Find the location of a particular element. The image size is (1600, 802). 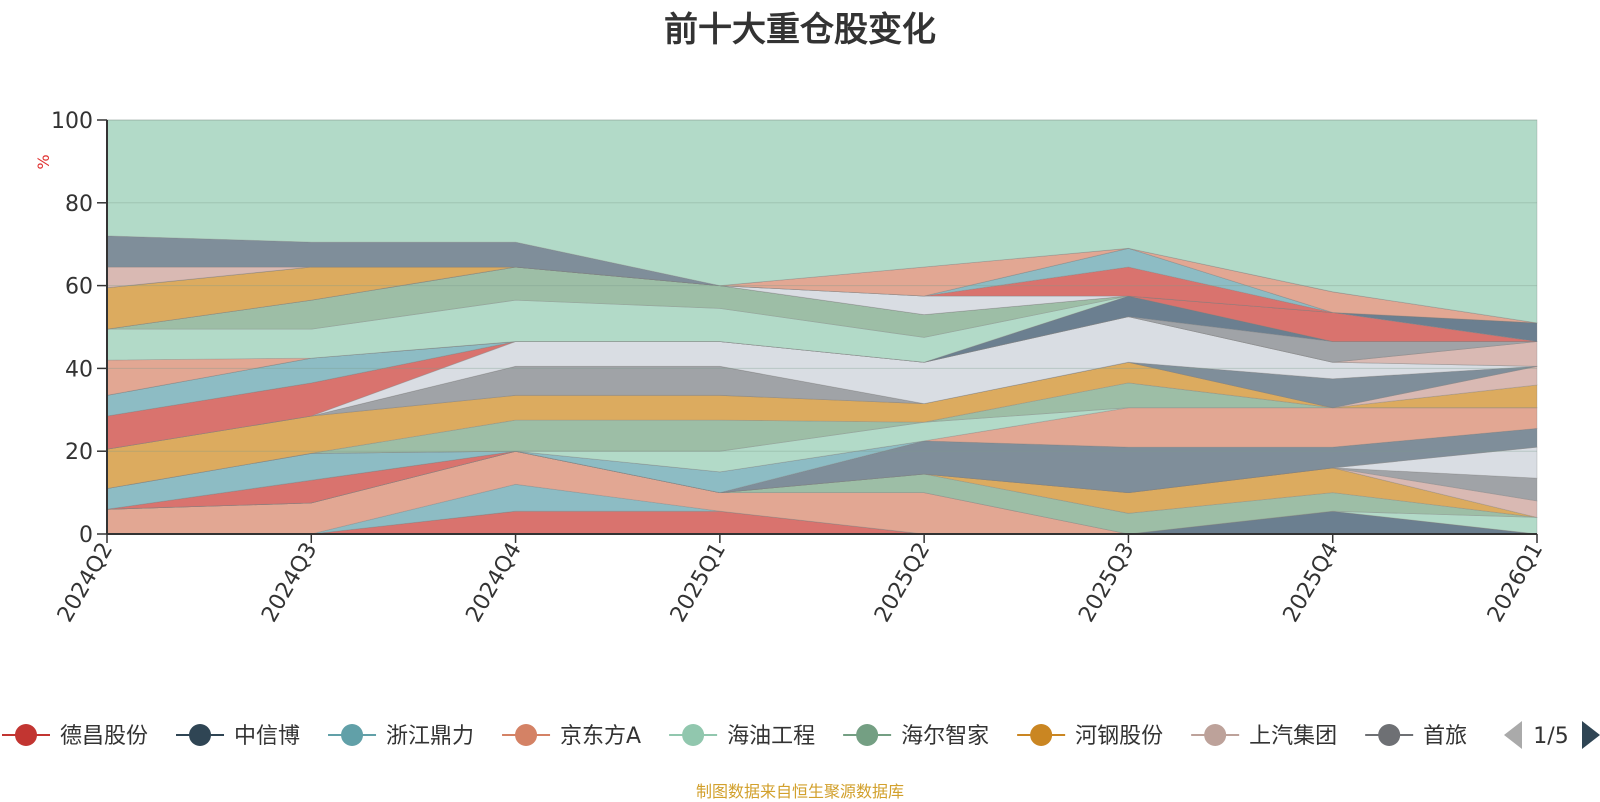

legend-label: 德昌股份 is located at coordinates (104, 736).